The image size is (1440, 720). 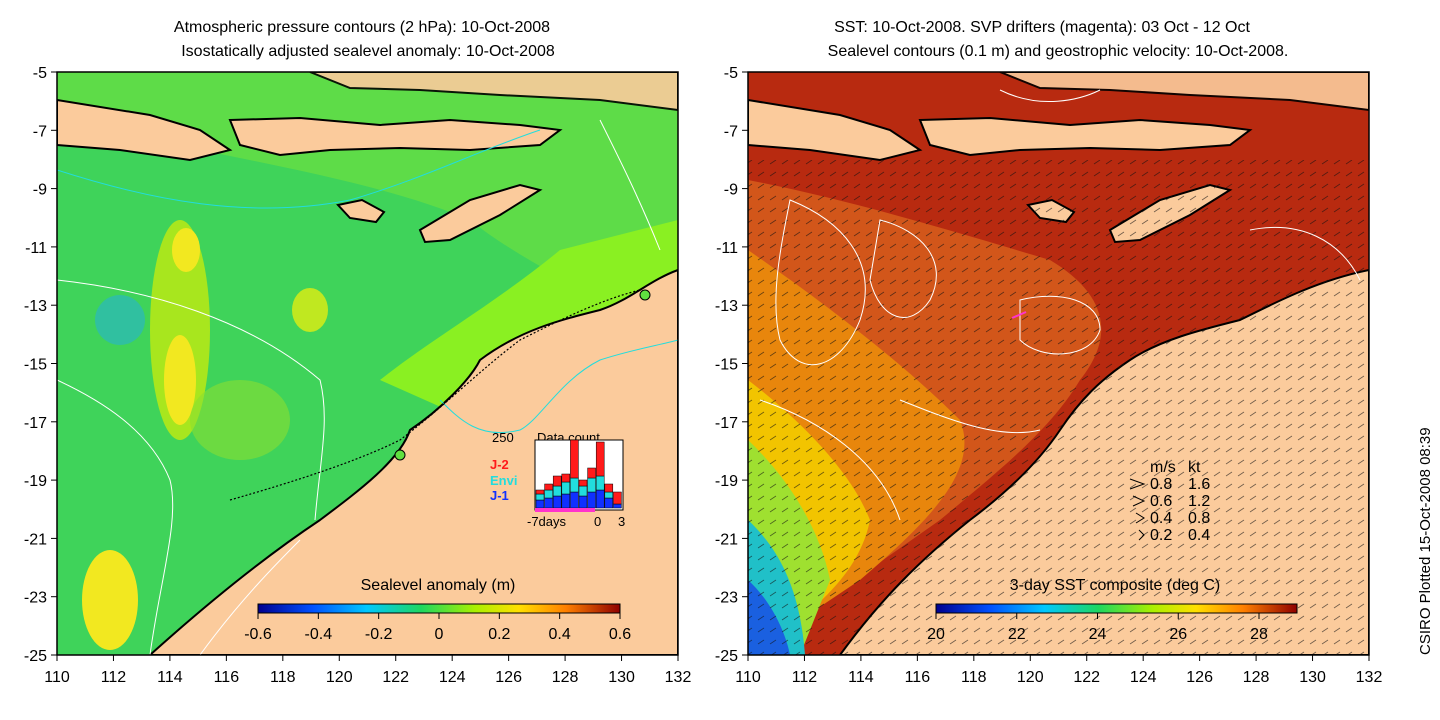 What do you see at coordinates (170, 677) in the screenshot?
I see `left-x-tick-label: 114` at bounding box center [170, 677].